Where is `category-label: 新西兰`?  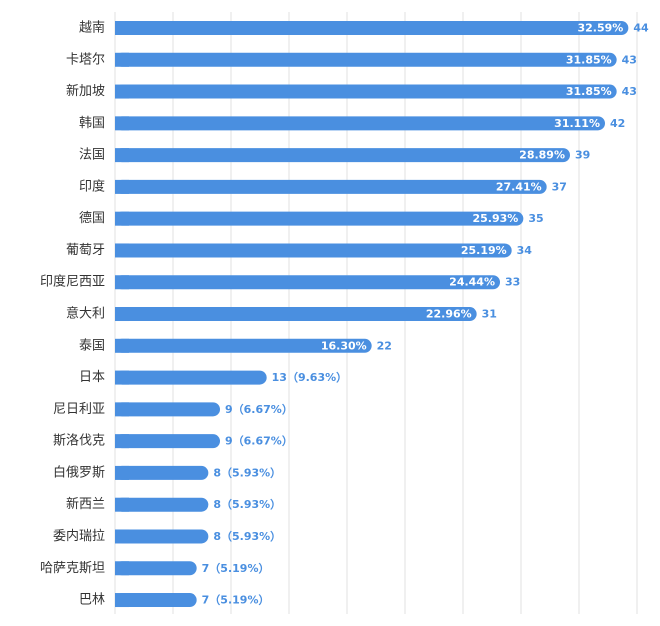 category-label: 新西兰 is located at coordinates (85, 504).